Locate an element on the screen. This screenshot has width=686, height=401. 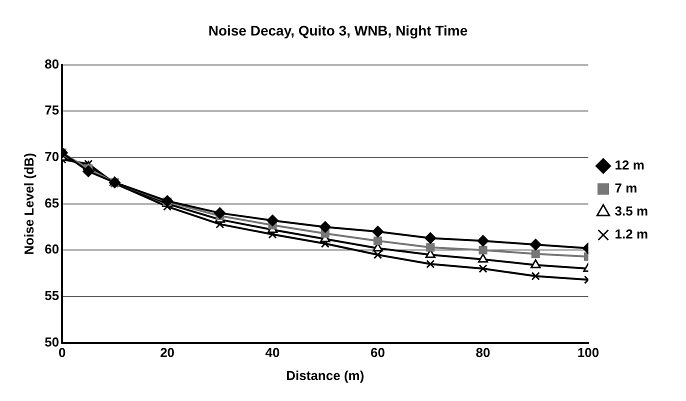
y-tick-label: 55 is located at coordinates (52, 296).